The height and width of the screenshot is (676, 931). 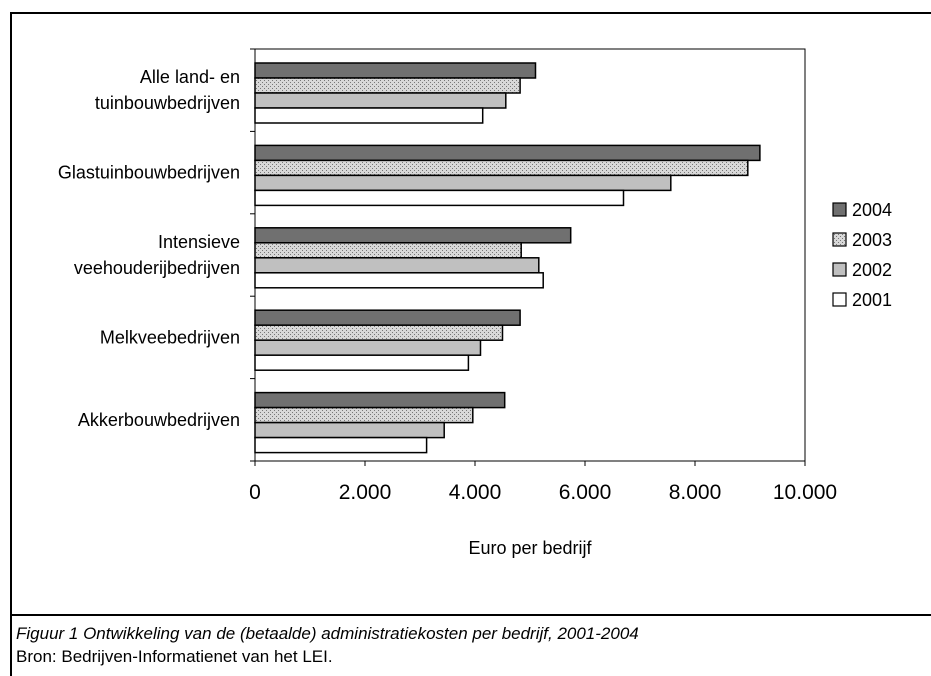 What do you see at coordinates (365, 492) in the screenshot?
I see `x-tick-label: 2.000` at bounding box center [365, 492].